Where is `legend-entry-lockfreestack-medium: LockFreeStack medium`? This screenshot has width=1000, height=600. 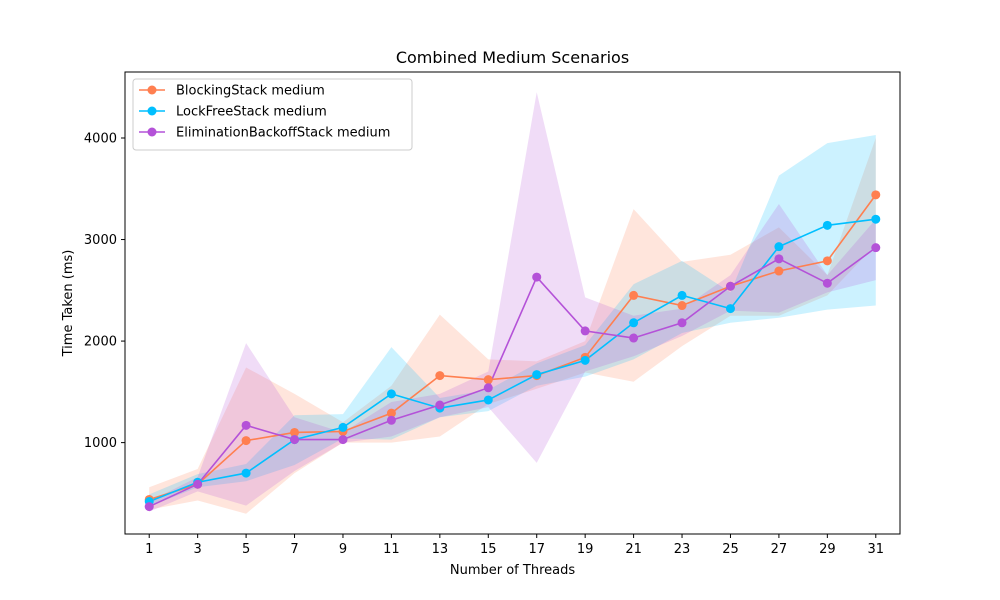 legend-entry-lockfreestack-medium: LockFreeStack medium is located at coordinates (233, 112).